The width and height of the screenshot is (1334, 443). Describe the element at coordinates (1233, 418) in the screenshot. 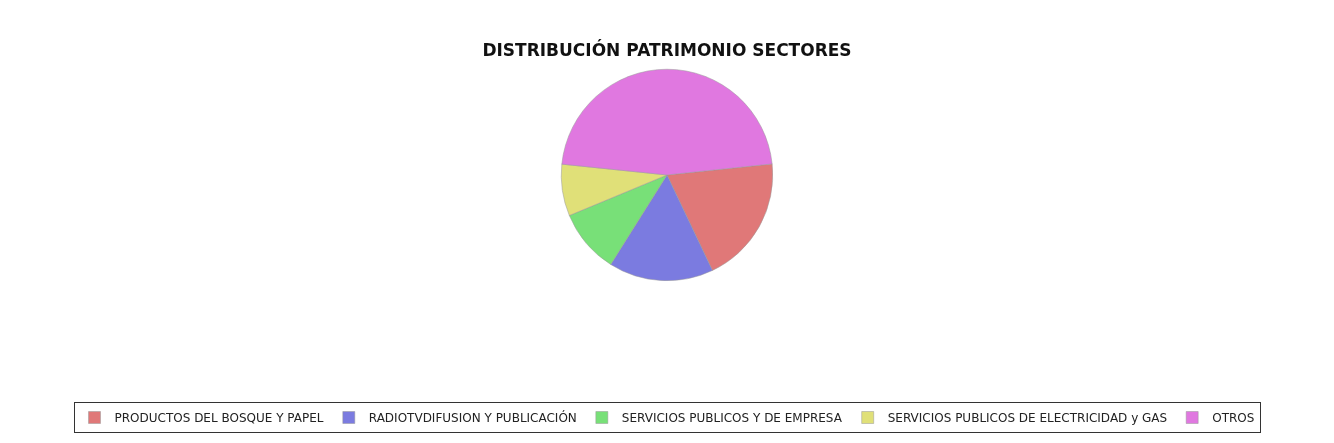

I see `legend-label: OTROS` at that location.